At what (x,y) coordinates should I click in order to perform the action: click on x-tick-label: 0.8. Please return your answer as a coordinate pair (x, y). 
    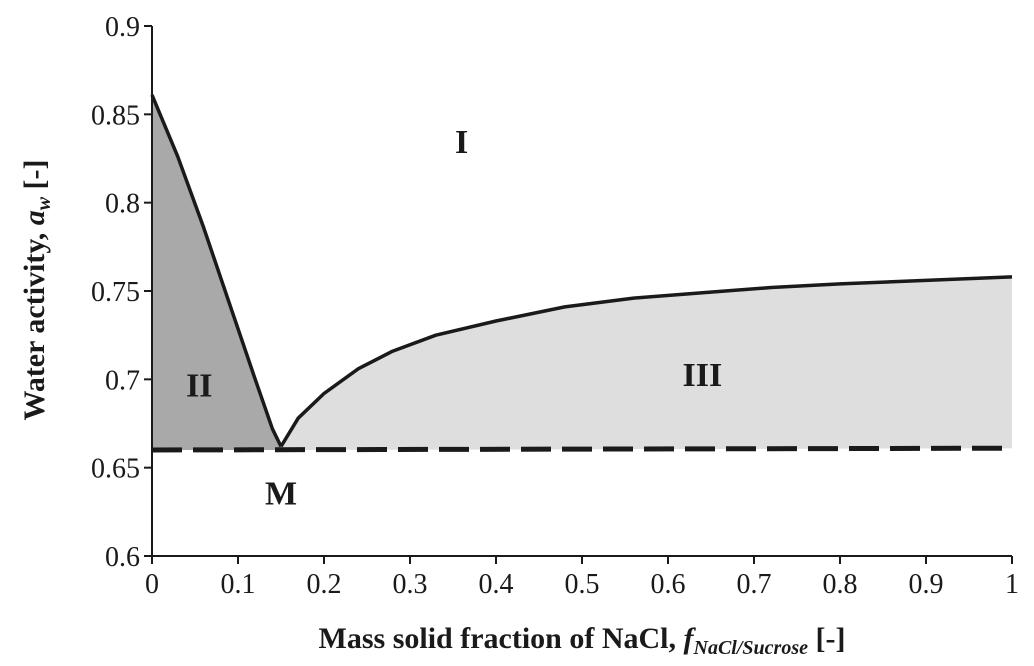
    Looking at the image, I should click on (840, 584).